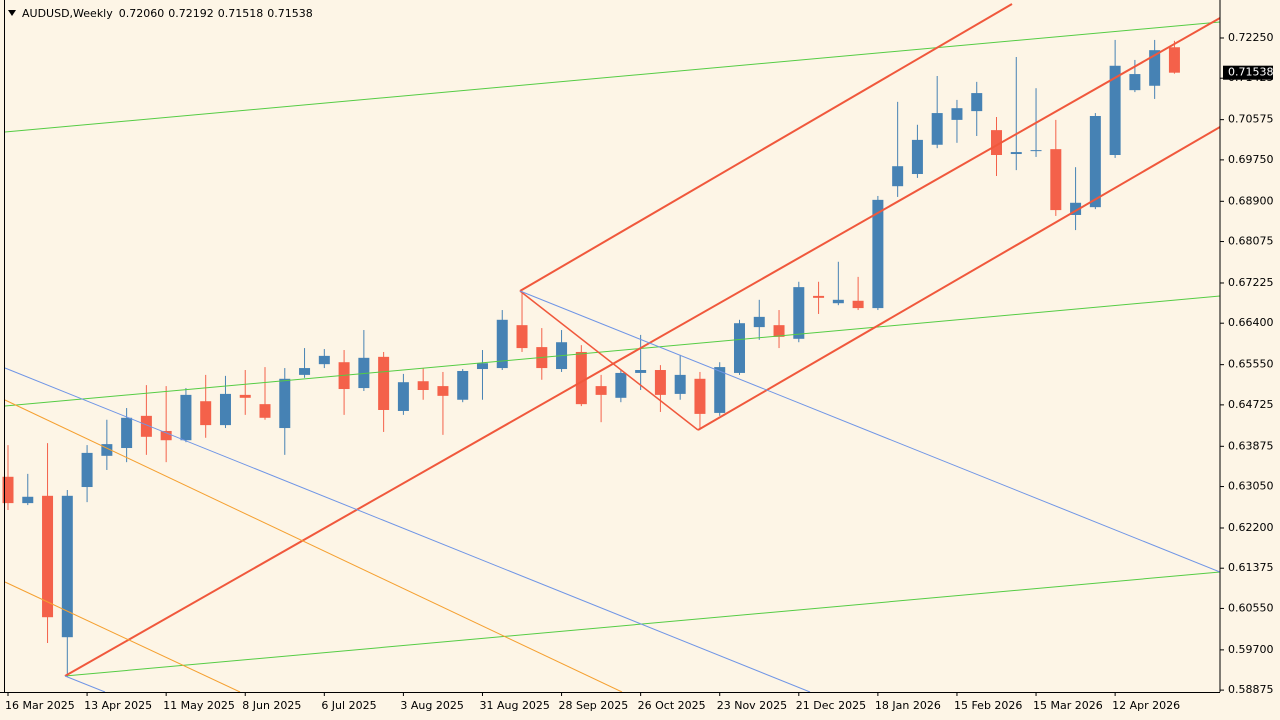 The height and width of the screenshot is (720, 1280). I want to click on x-tick-label: 13 Apr 2025, so click(118, 705).